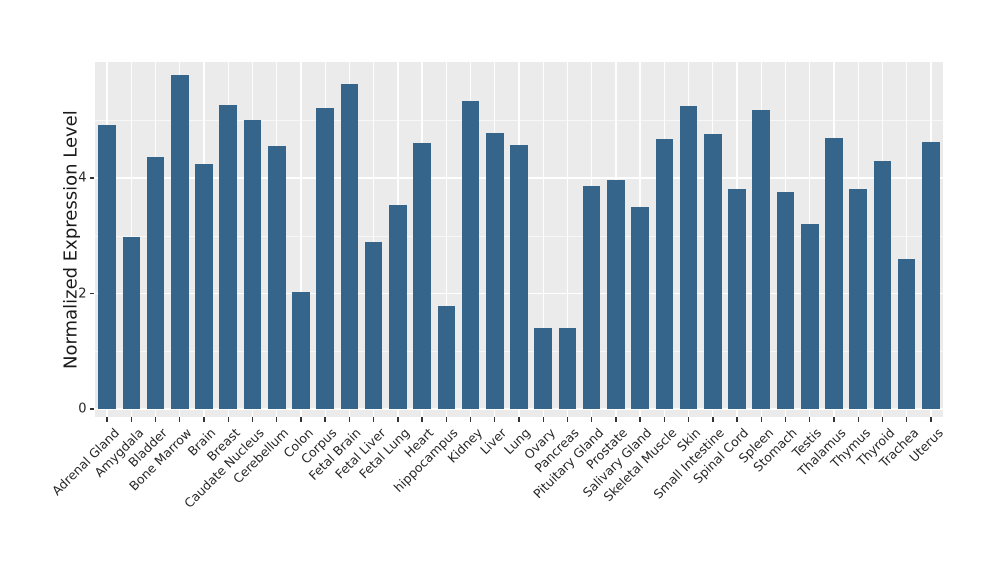 The image size is (1000, 580). I want to click on y-tick-label: 0, so click(82, 409).